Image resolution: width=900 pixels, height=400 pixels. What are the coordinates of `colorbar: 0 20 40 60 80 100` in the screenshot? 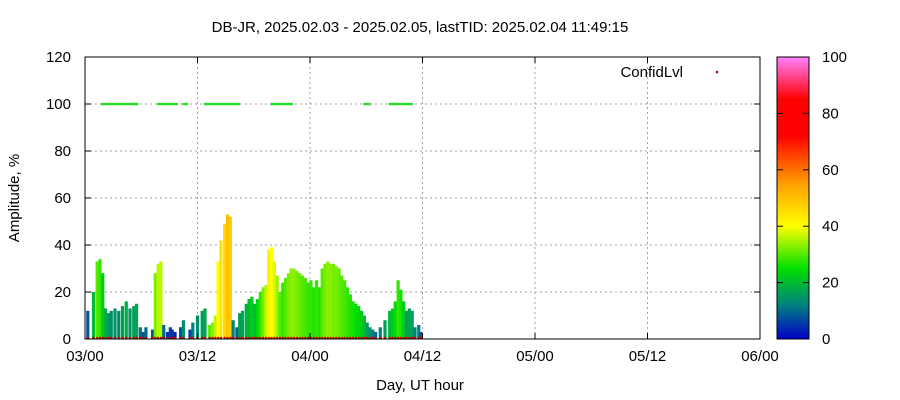 It's located at (811, 198).